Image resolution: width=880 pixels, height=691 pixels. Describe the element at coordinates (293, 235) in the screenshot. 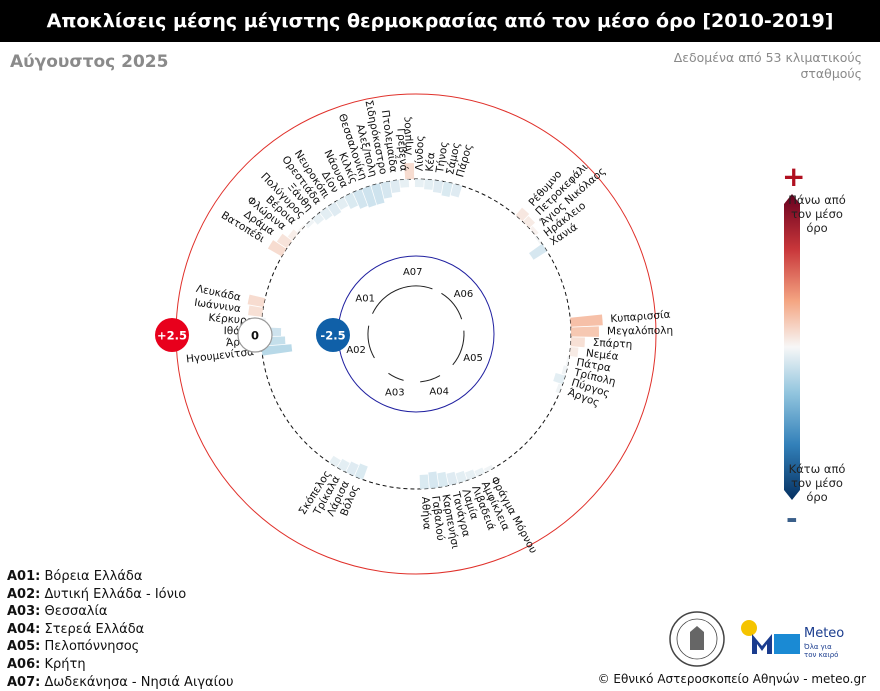

I see `bar-Φλώρινα` at that location.